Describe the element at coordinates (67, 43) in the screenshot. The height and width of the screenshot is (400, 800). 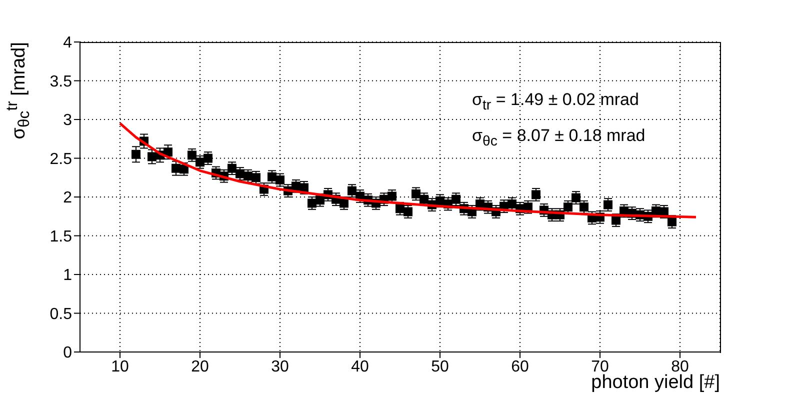
I see `y-tick-label: 4` at that location.